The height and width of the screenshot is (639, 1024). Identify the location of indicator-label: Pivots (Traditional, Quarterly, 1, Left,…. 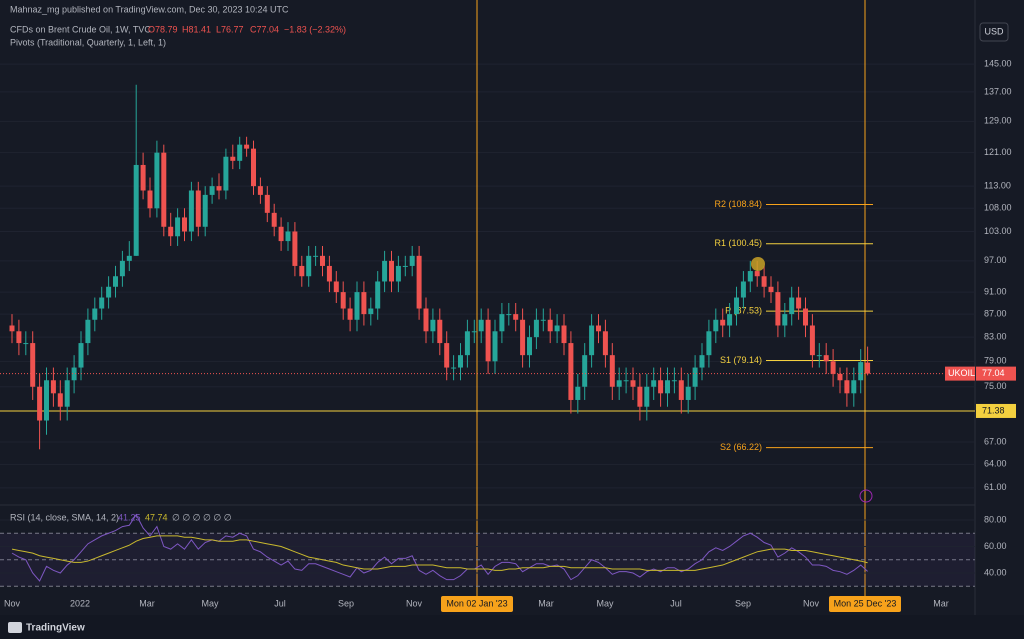
(88, 42).